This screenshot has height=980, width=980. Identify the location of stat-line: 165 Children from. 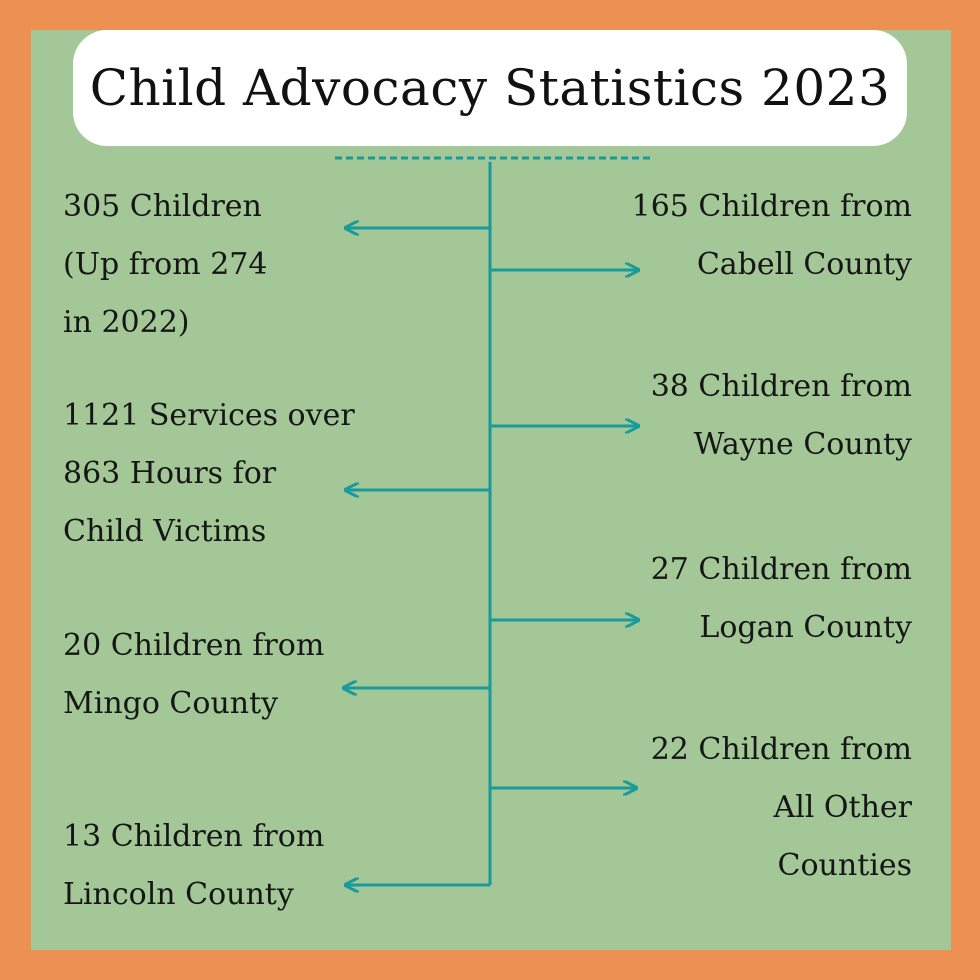
(771, 206).